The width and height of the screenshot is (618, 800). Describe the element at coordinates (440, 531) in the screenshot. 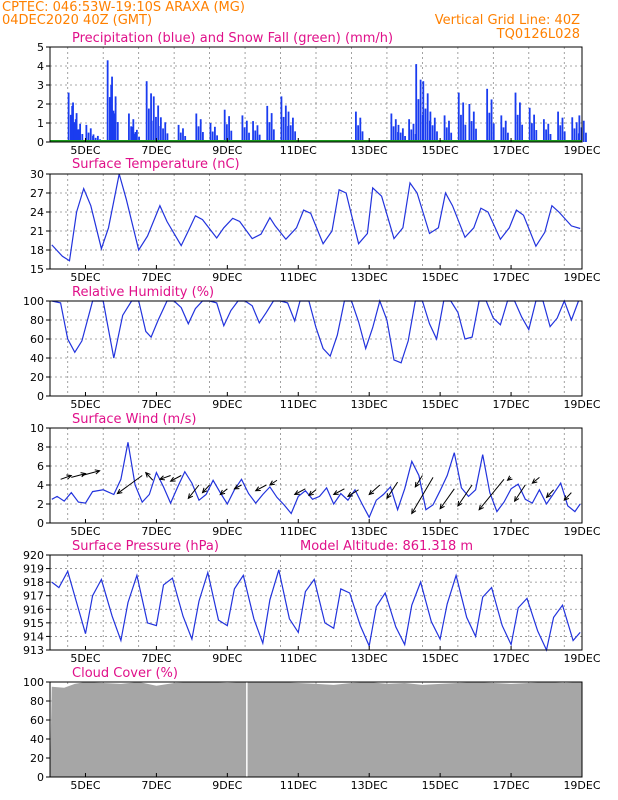

I see `x-tick-label: 15DEC` at that location.